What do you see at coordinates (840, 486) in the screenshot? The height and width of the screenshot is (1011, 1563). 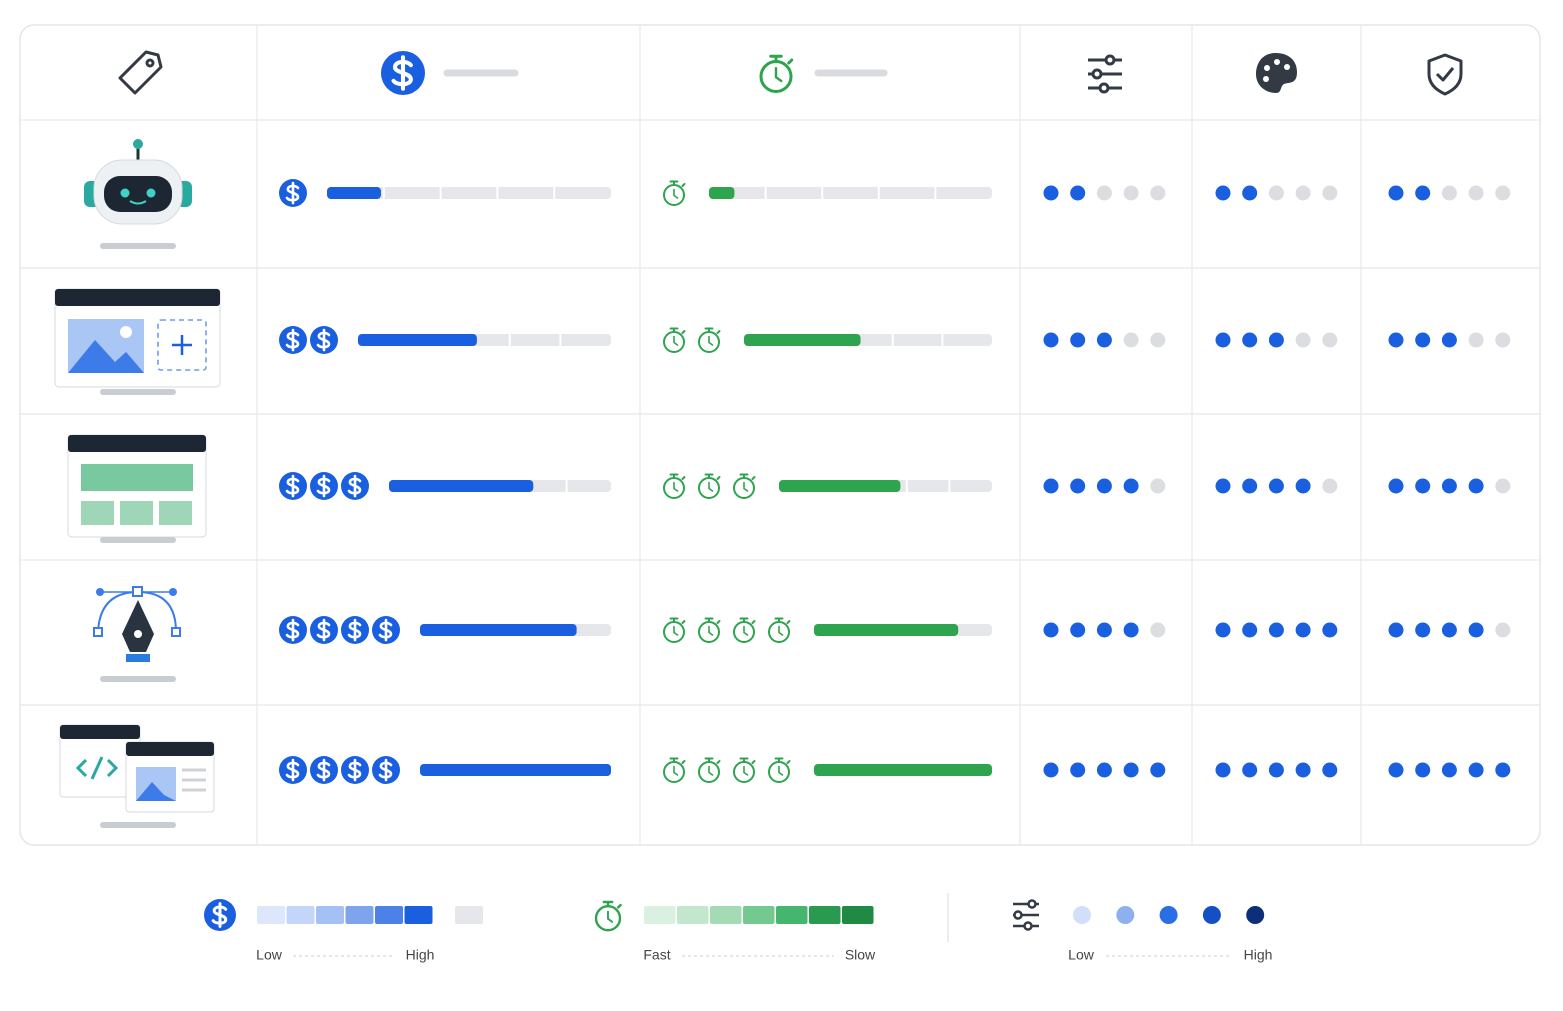 I see `bar-fill` at bounding box center [840, 486].